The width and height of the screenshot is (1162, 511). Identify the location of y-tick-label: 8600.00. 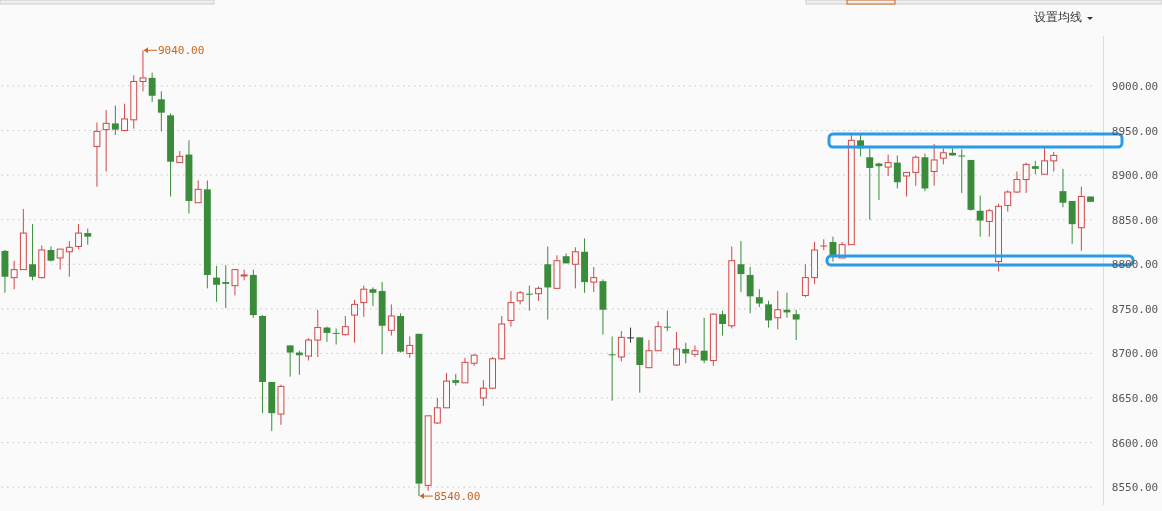
(1135, 443).